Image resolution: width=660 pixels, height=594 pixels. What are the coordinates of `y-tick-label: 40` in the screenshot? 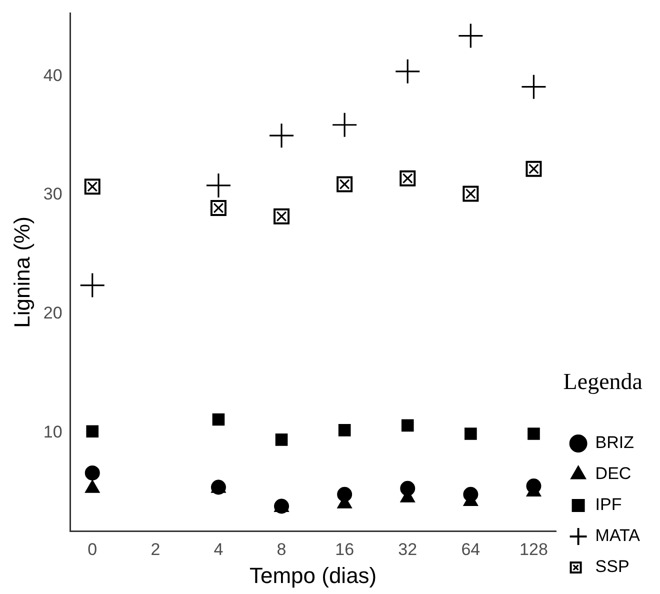 It's located at (52, 75).